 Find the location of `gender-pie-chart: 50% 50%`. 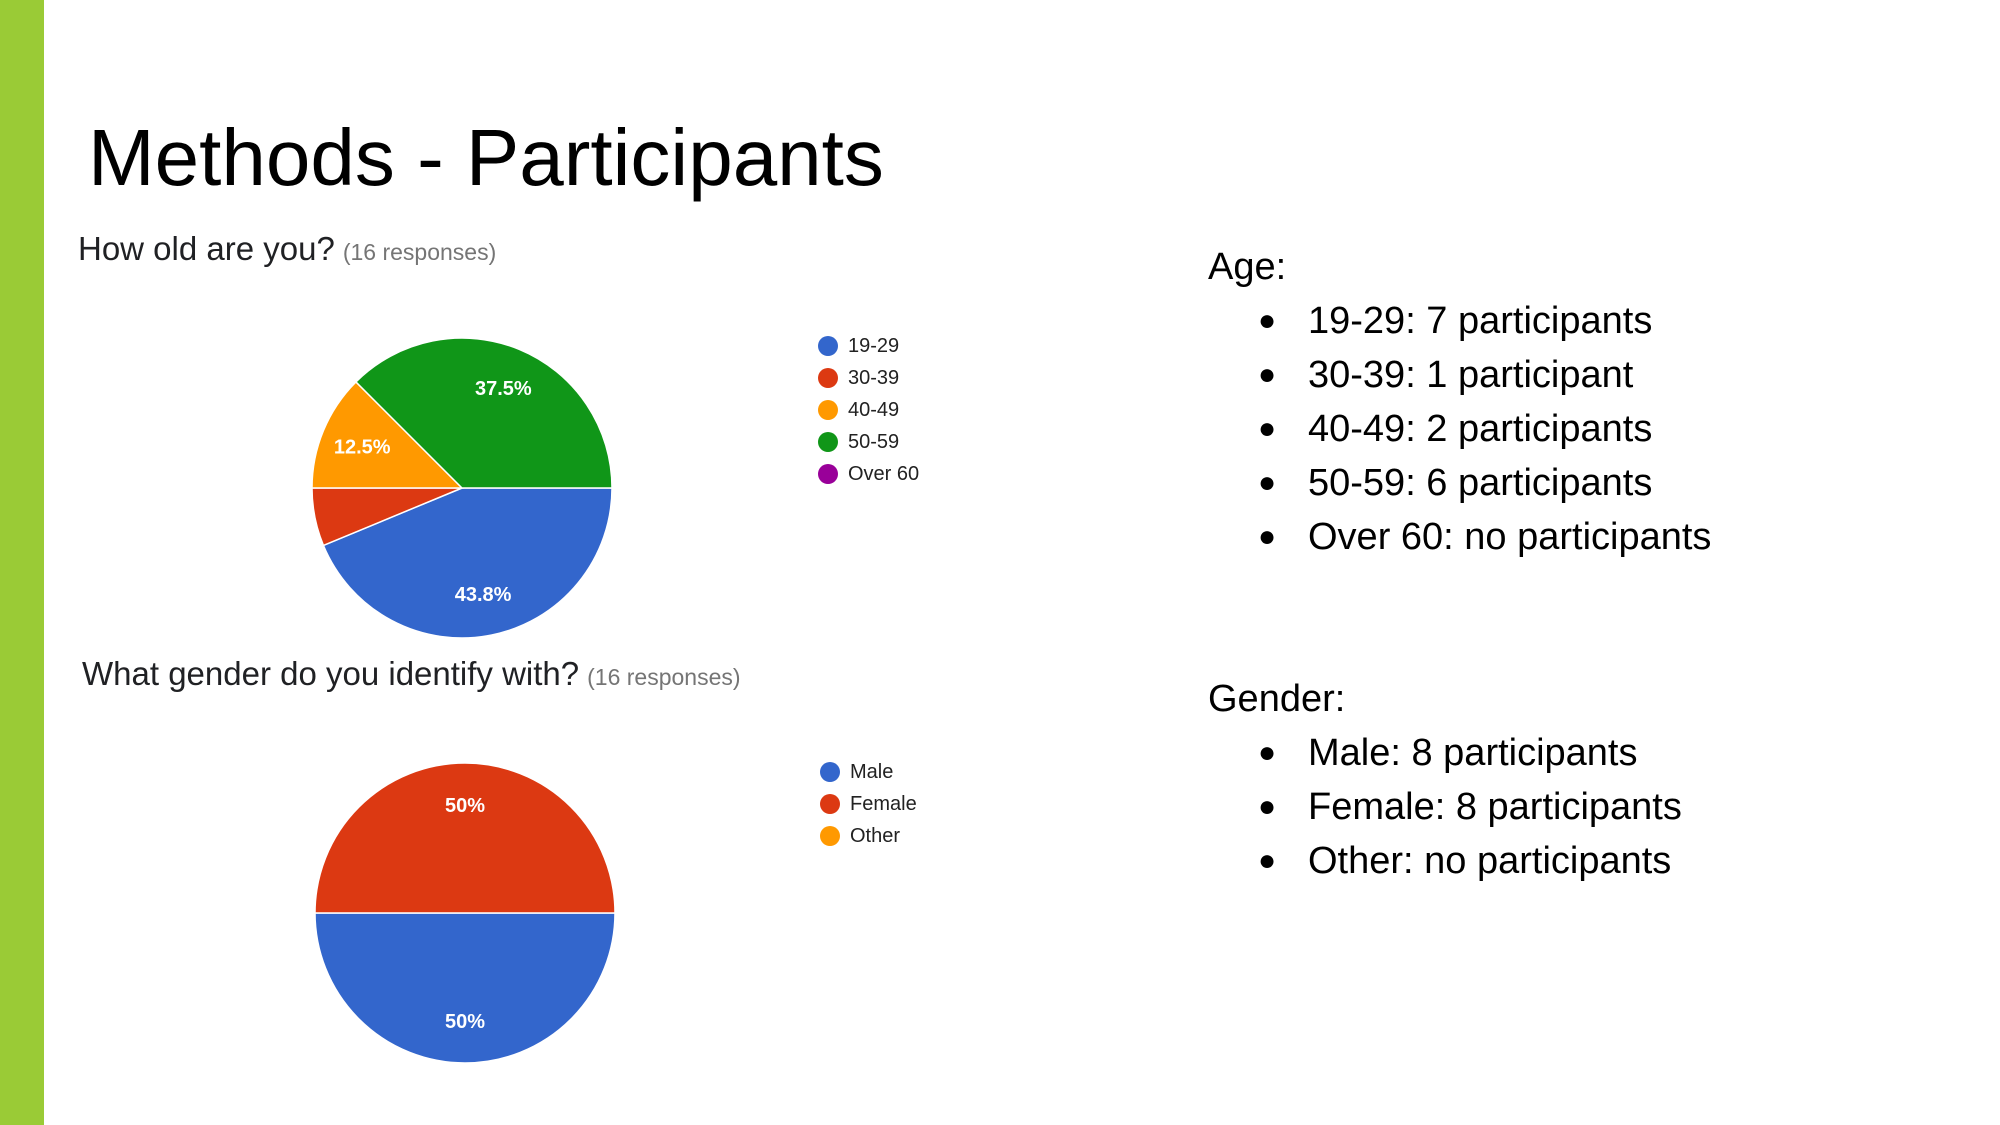

gender-pie-chart: 50% 50% is located at coordinates (465, 913).